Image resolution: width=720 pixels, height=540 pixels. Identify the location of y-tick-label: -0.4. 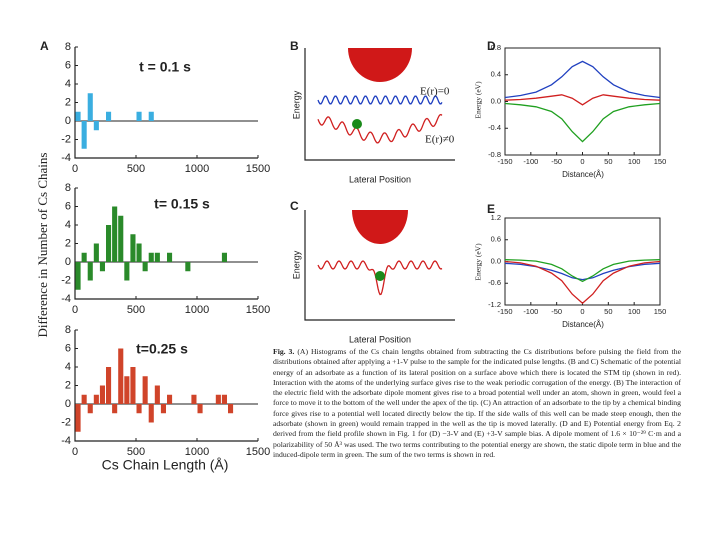
(494, 127).